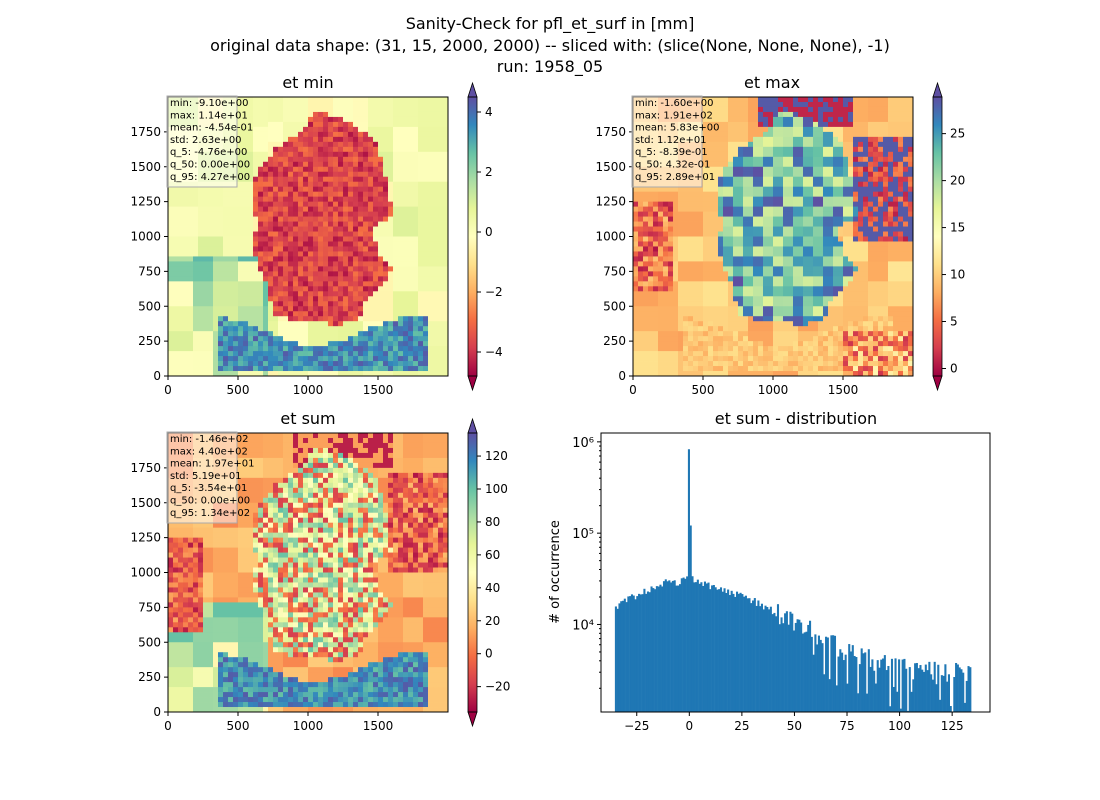 This screenshot has height=800, width=1100. Describe the element at coordinates (622, 376) in the screenshot. I see `y-tick-label: 0` at that location.